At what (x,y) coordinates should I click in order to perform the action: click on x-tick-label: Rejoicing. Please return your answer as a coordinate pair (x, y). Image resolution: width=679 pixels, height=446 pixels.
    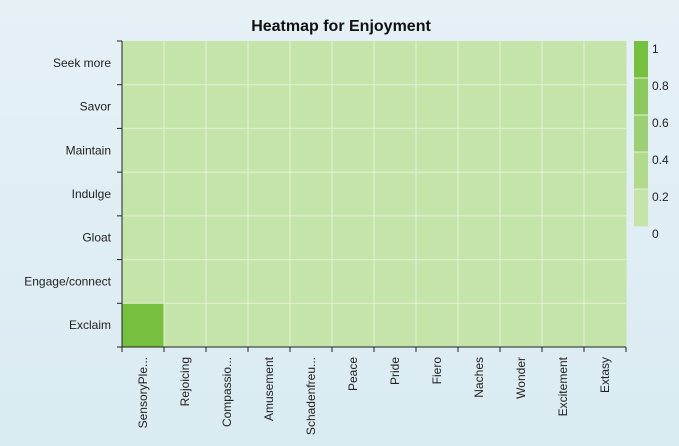
    Looking at the image, I should click on (185, 381).